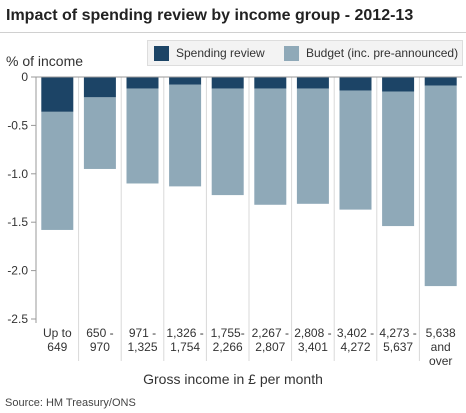 The height and width of the screenshot is (413, 466). What do you see at coordinates (17, 271) in the screenshot?
I see `y-tick-label: -2.0` at bounding box center [17, 271].